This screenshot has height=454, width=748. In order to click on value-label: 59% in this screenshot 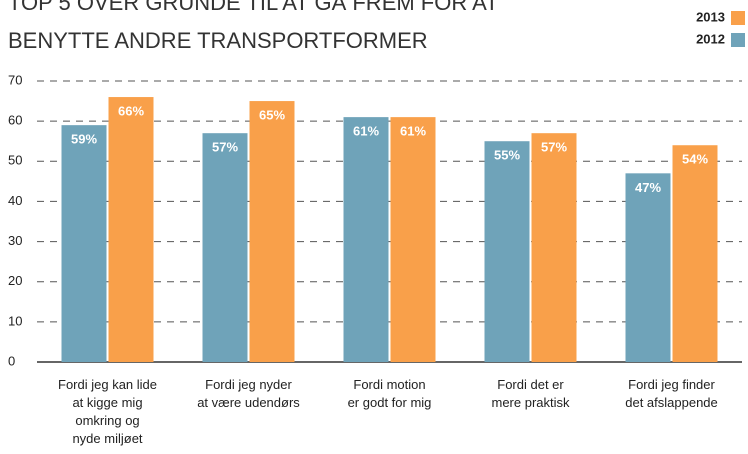, I will do `click(84, 139)`.